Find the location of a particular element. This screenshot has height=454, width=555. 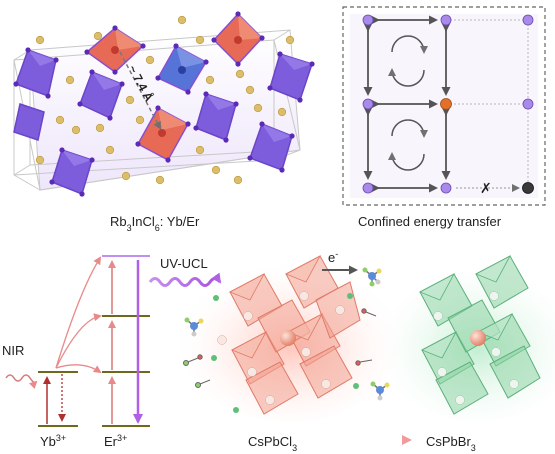

transfer-ions is located at coordinates (448, 104).